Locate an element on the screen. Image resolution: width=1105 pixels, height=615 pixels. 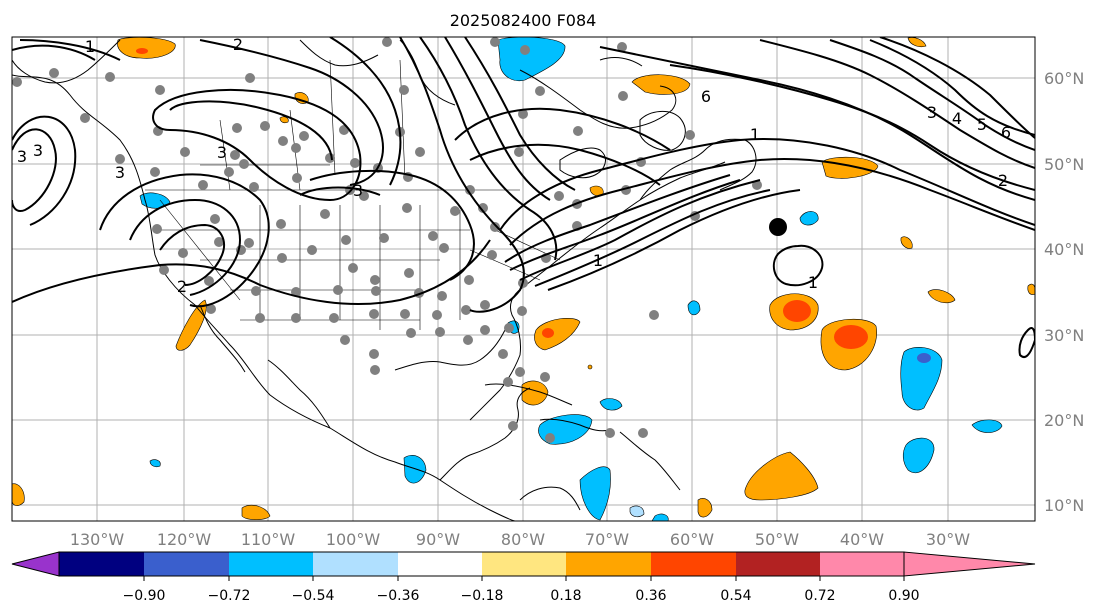
lon-label: 100°W is located at coordinates (353, 539).